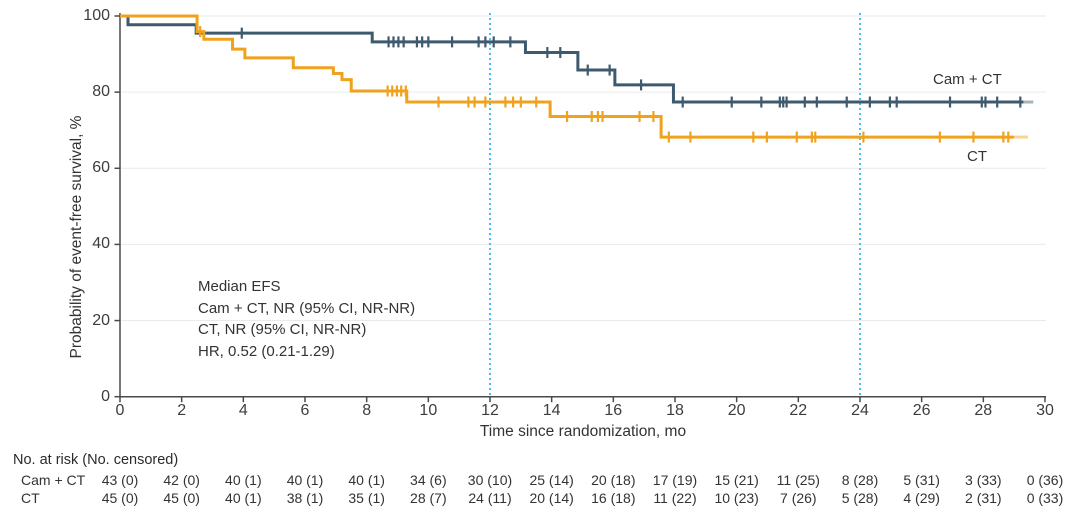 This screenshot has height=519, width=1080. What do you see at coordinates (490, 497) in the screenshot?
I see `risk-value: 24 (11)` at bounding box center [490, 497].